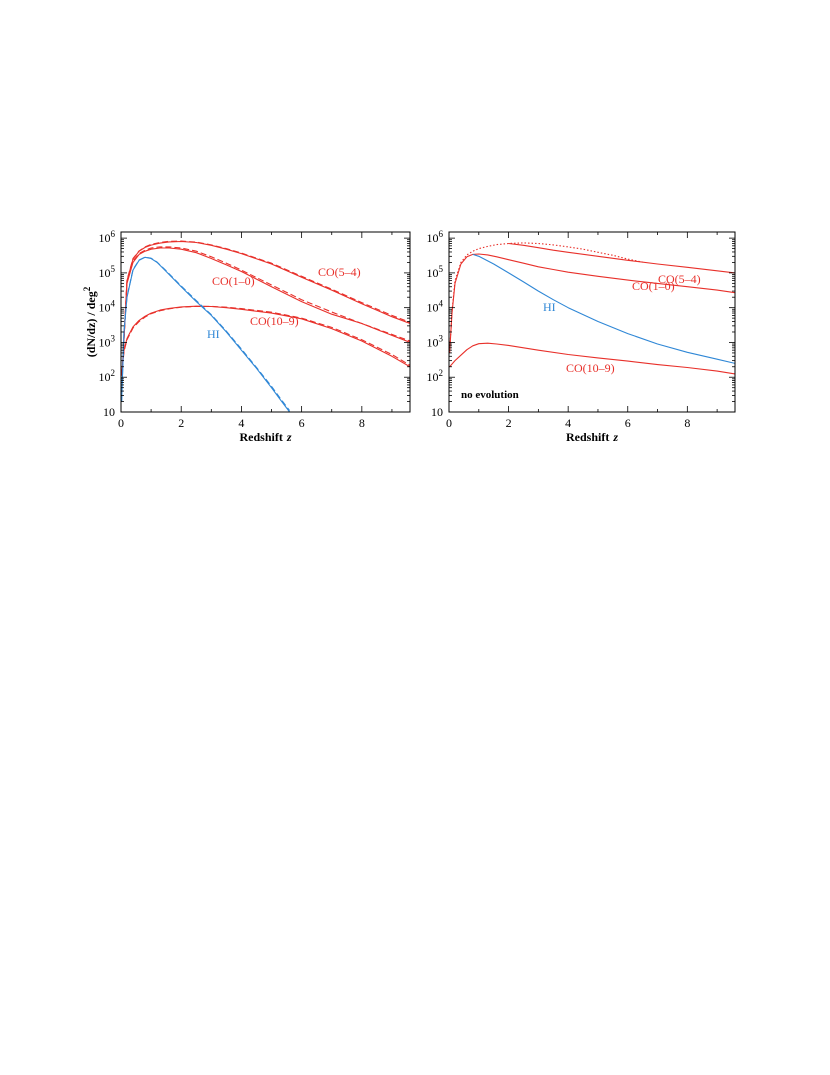 The width and height of the screenshot is (830, 1075). What do you see at coordinates (490, 395) in the screenshot?
I see `annotation-no-evolution: no evolution` at bounding box center [490, 395].